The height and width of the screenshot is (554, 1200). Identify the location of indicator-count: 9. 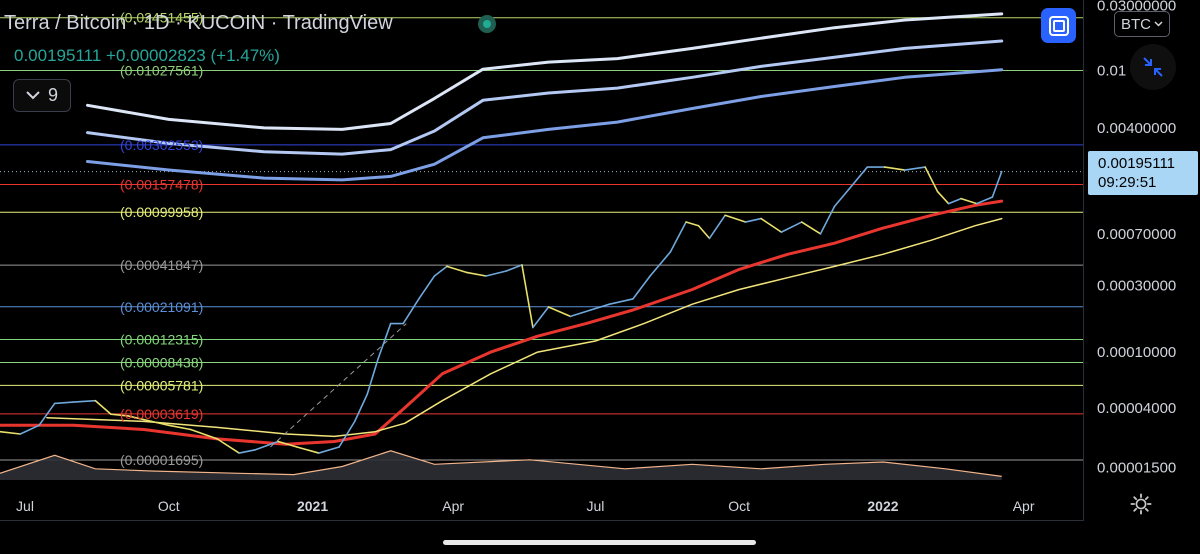
(52, 95).